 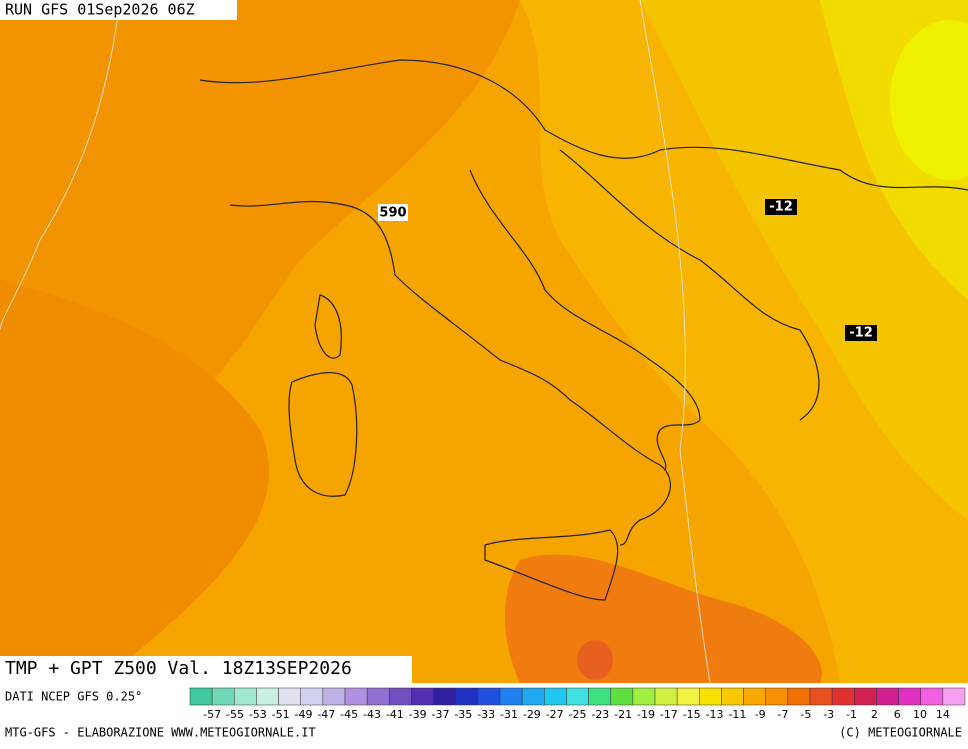 What do you see at coordinates (920, 714) in the screenshot?
I see `legend-label: 10` at bounding box center [920, 714].